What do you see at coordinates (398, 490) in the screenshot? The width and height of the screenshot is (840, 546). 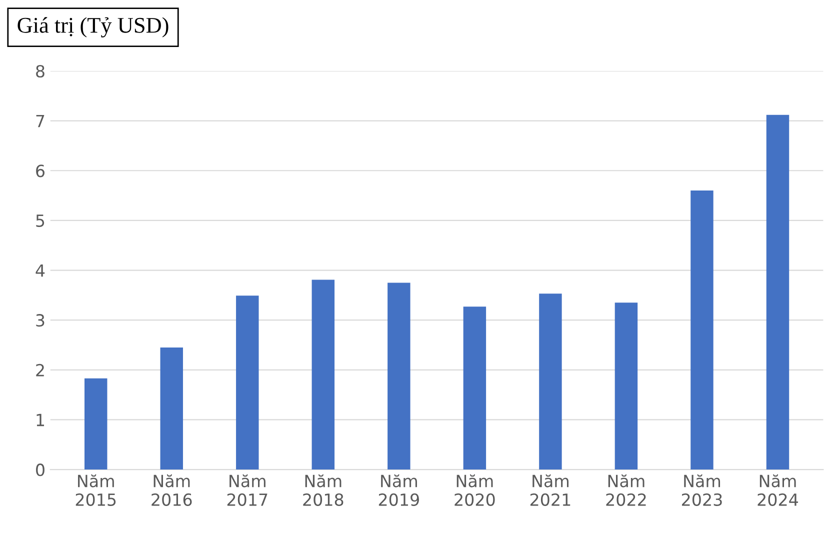 I see `x-tick-label: Năm 2019` at bounding box center [398, 490].